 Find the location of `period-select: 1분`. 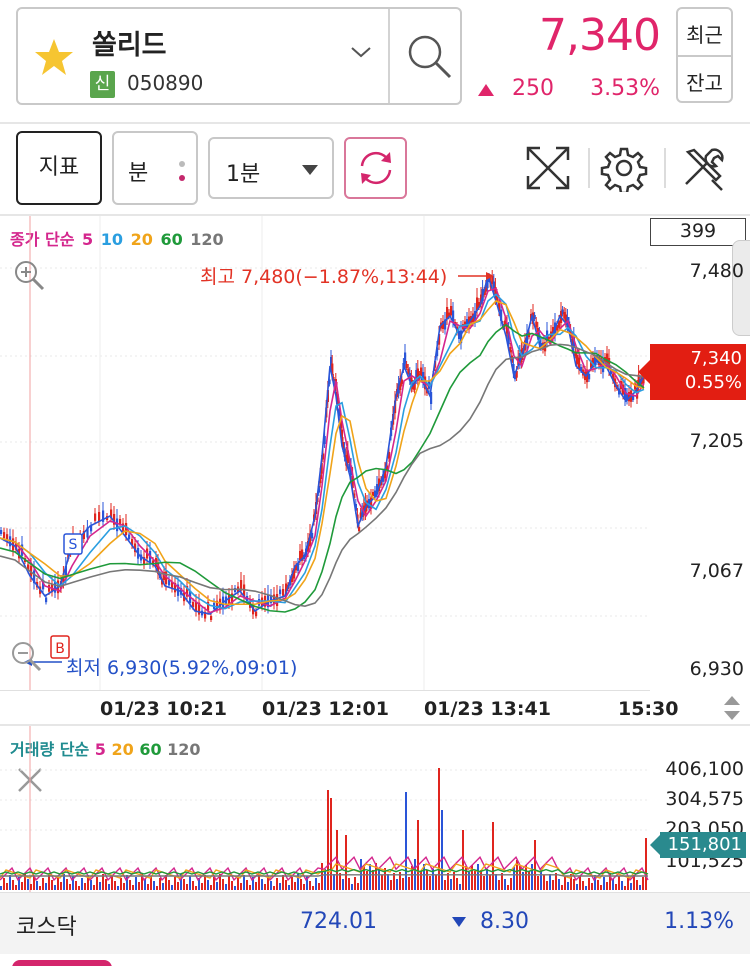

period-select: 1분 is located at coordinates (271, 168).